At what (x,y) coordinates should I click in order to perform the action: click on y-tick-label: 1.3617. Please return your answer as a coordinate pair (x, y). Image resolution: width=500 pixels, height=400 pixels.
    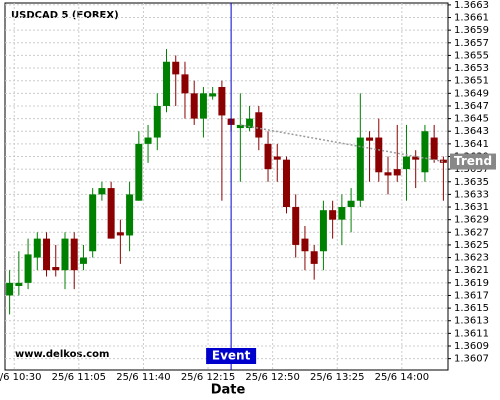
    Looking at the image, I should click on (471, 295).